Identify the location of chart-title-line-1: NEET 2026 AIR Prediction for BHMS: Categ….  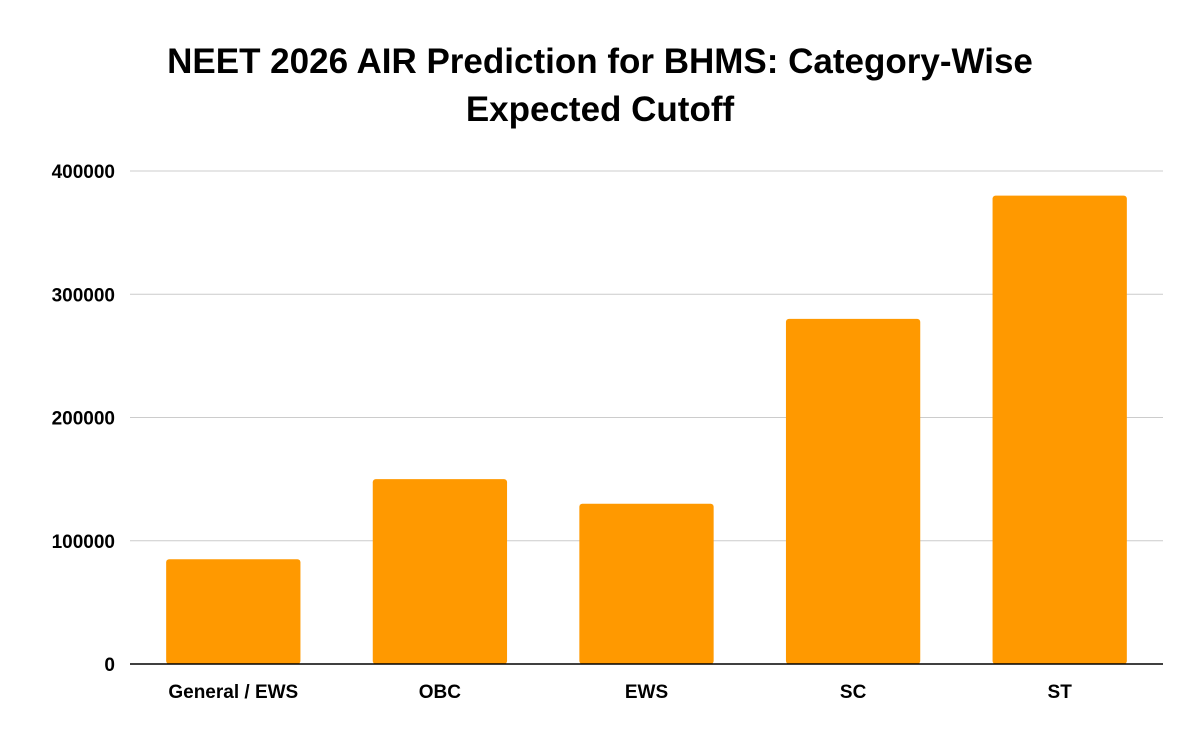
(600, 61).